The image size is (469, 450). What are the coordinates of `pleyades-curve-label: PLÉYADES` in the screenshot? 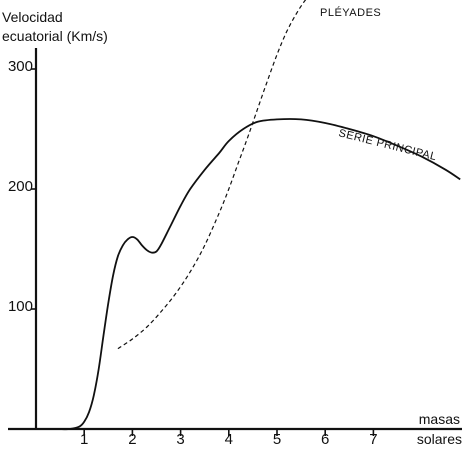 It's located at (350, 12).